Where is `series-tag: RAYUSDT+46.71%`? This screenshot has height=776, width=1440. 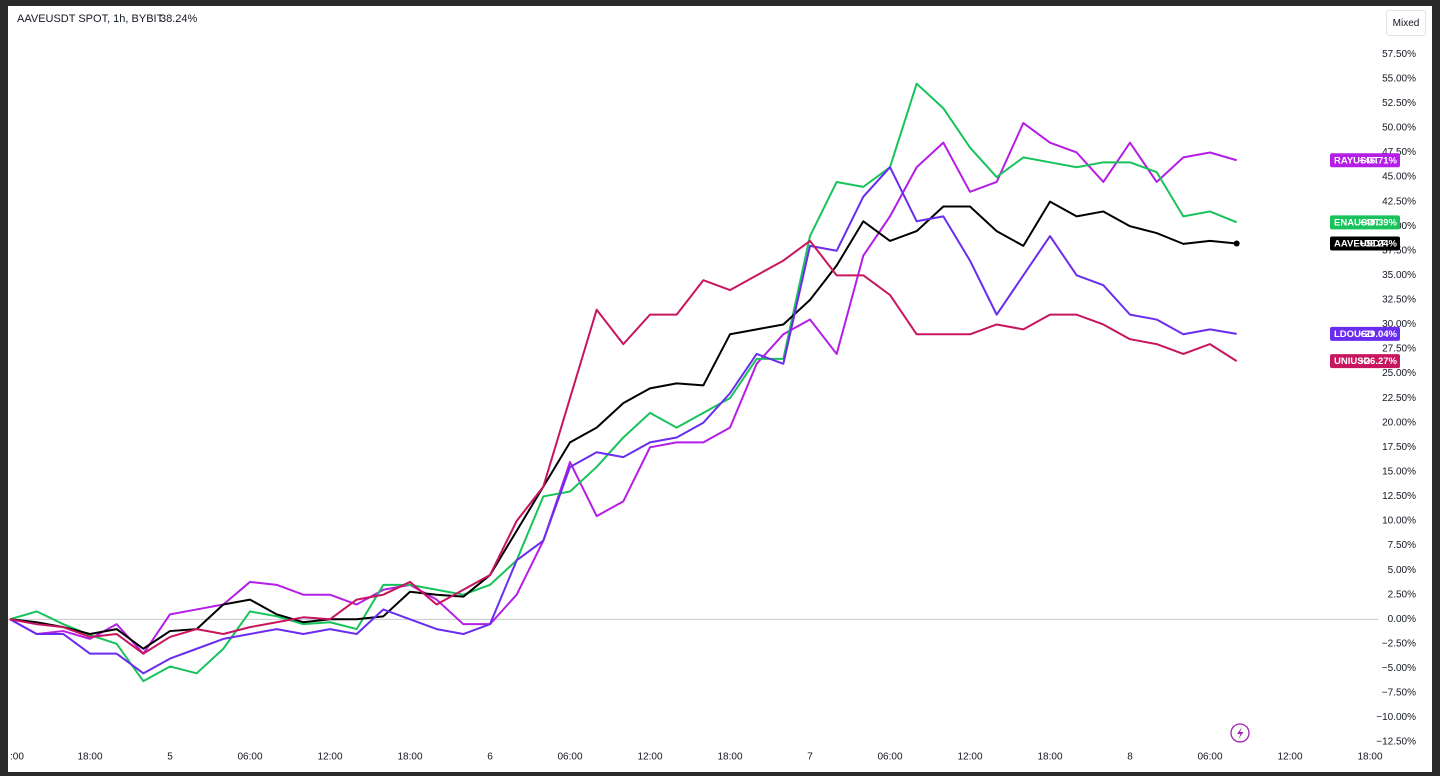
series-tag: RAYUSDT+46.71% is located at coordinates (1365, 160).